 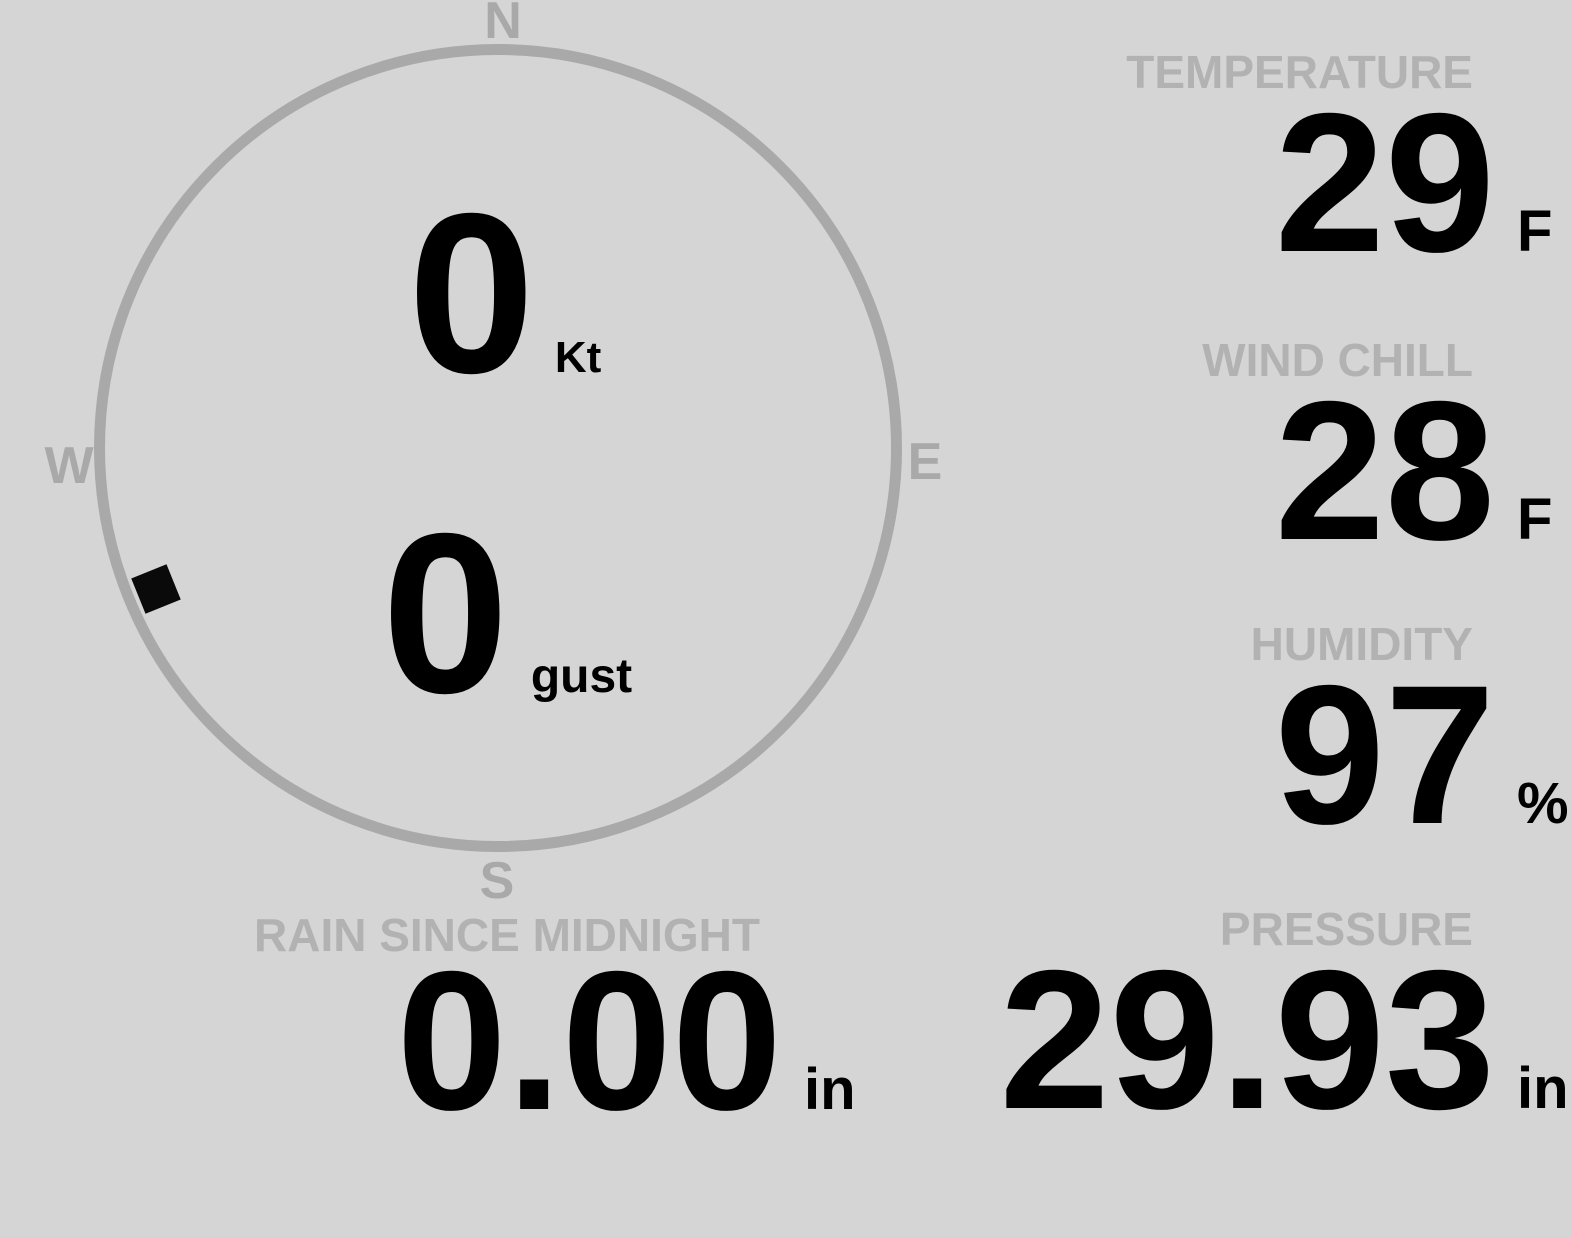 I want to click on humidity-unit: %, so click(x=1543, y=803).